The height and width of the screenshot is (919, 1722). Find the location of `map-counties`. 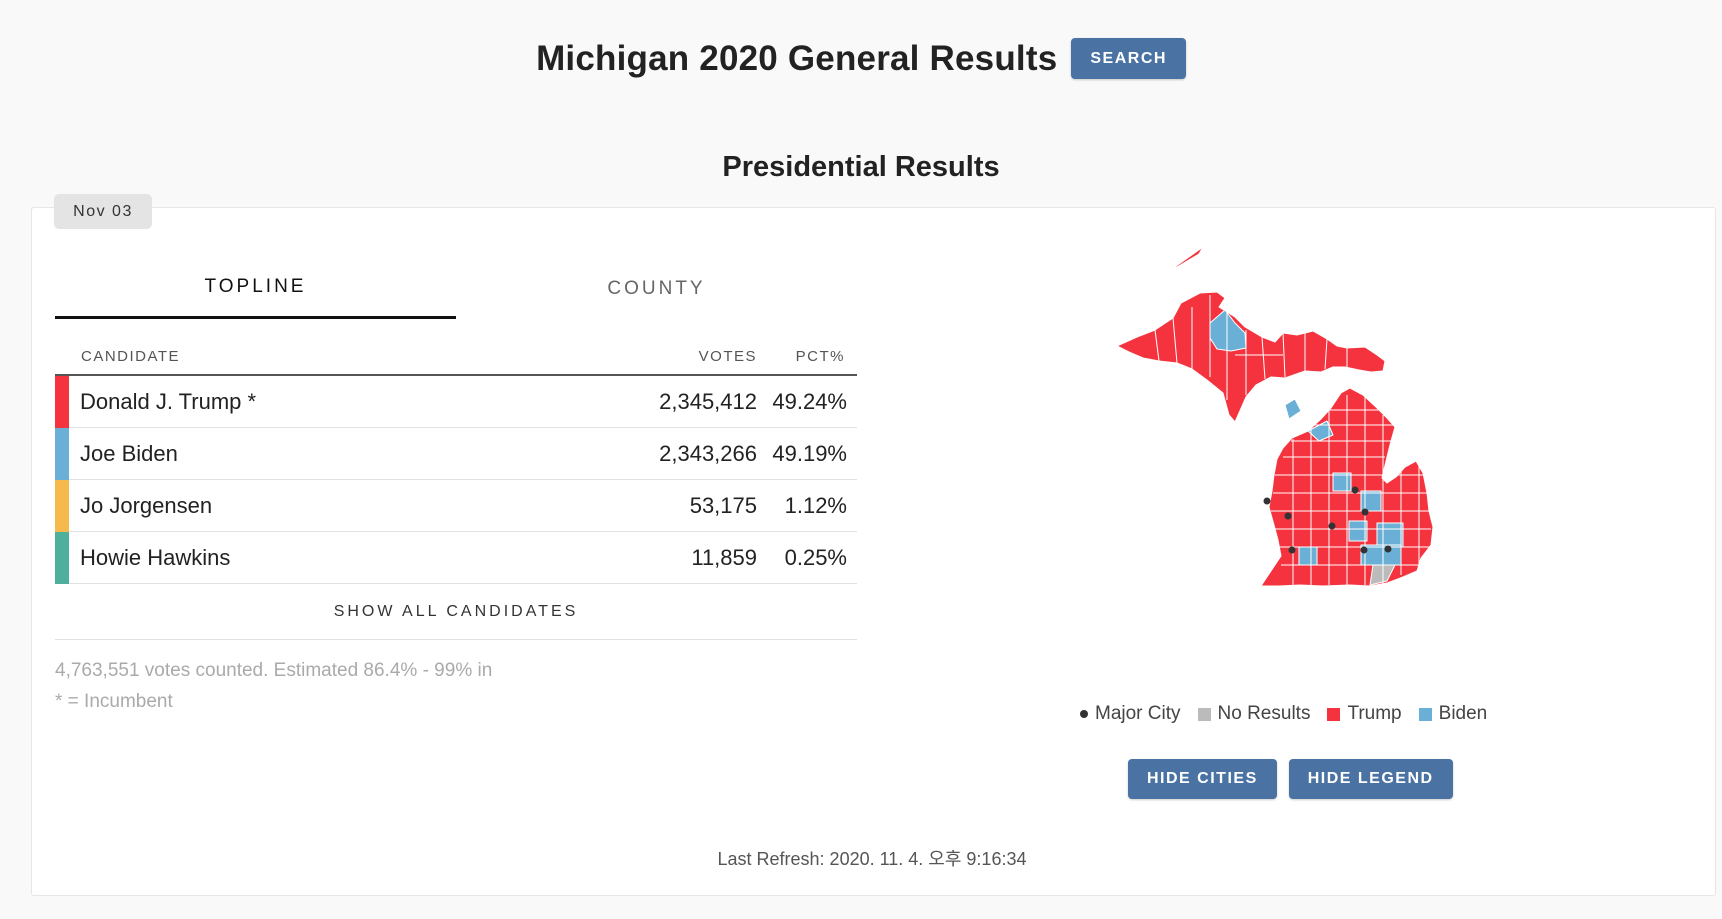

map-counties is located at coordinates (1275, 416).